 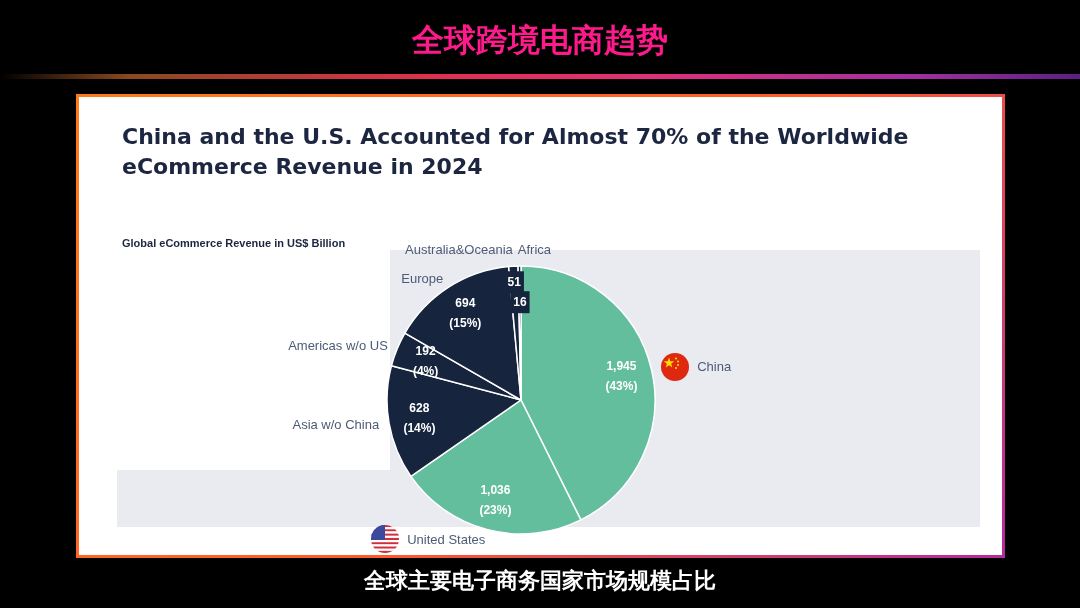 I want to click on slice-label: Asia w/o China, so click(x=336, y=425).